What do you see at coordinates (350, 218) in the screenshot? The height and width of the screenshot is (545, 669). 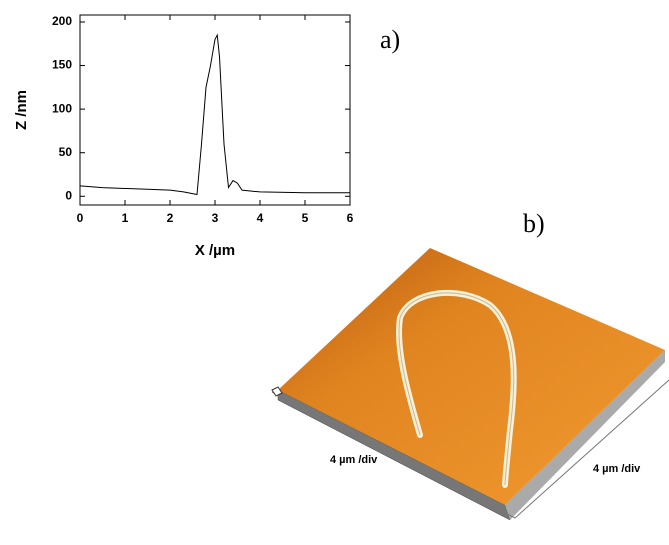 I see `x-tick-label: 6` at bounding box center [350, 218].